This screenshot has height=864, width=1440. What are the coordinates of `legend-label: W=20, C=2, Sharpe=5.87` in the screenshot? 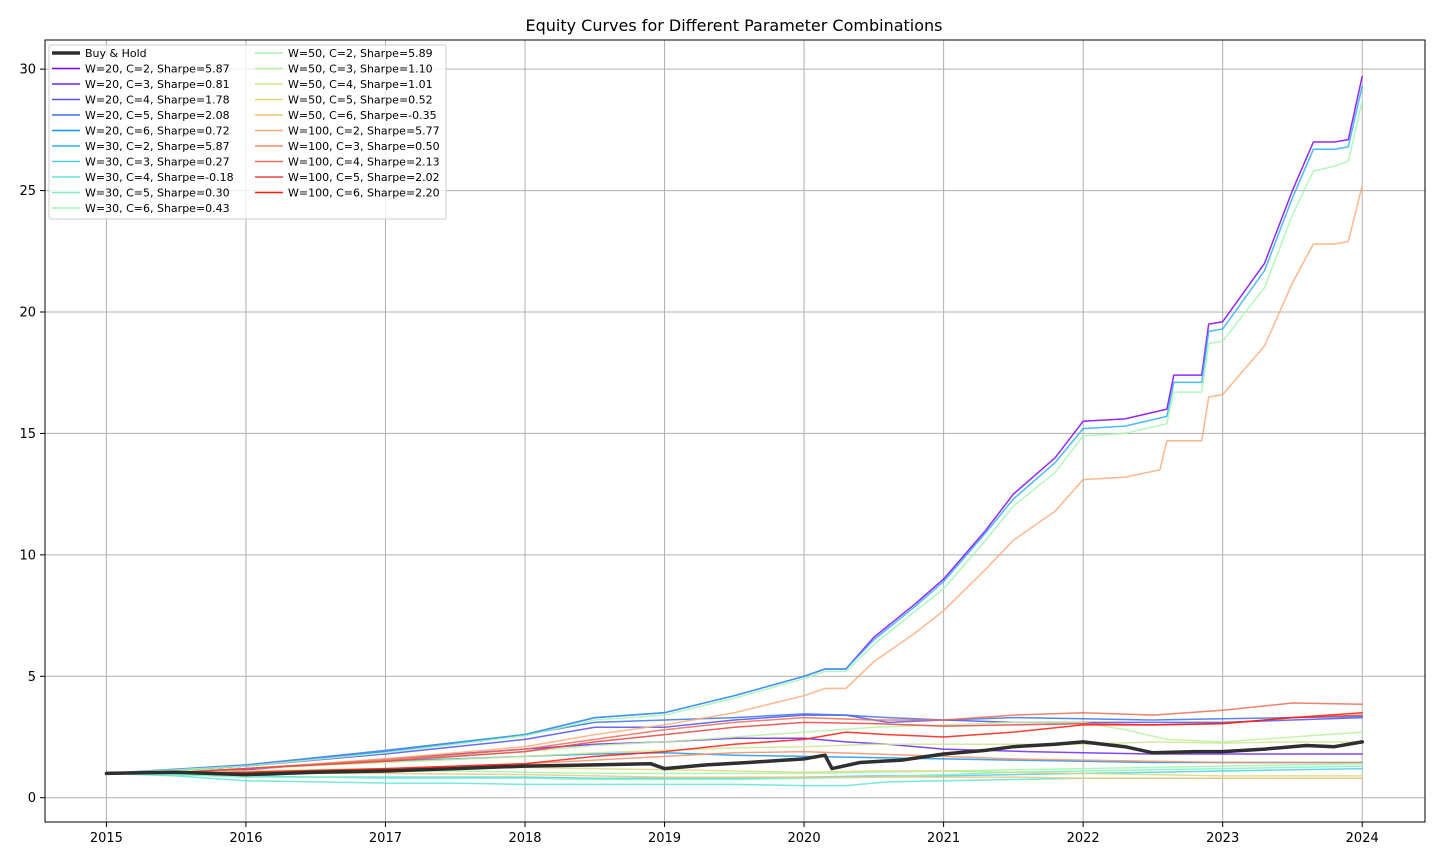 It's located at (157, 69).